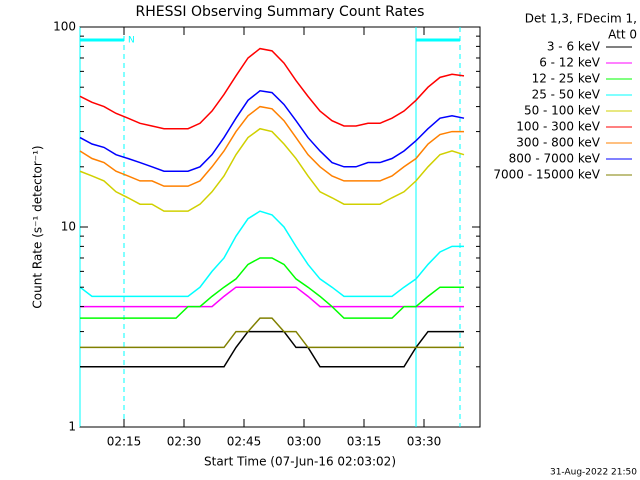 The width and height of the screenshot is (640, 480). What do you see at coordinates (555, 159) in the screenshot?
I see `legend-label: 800 - 7000 keV` at bounding box center [555, 159].